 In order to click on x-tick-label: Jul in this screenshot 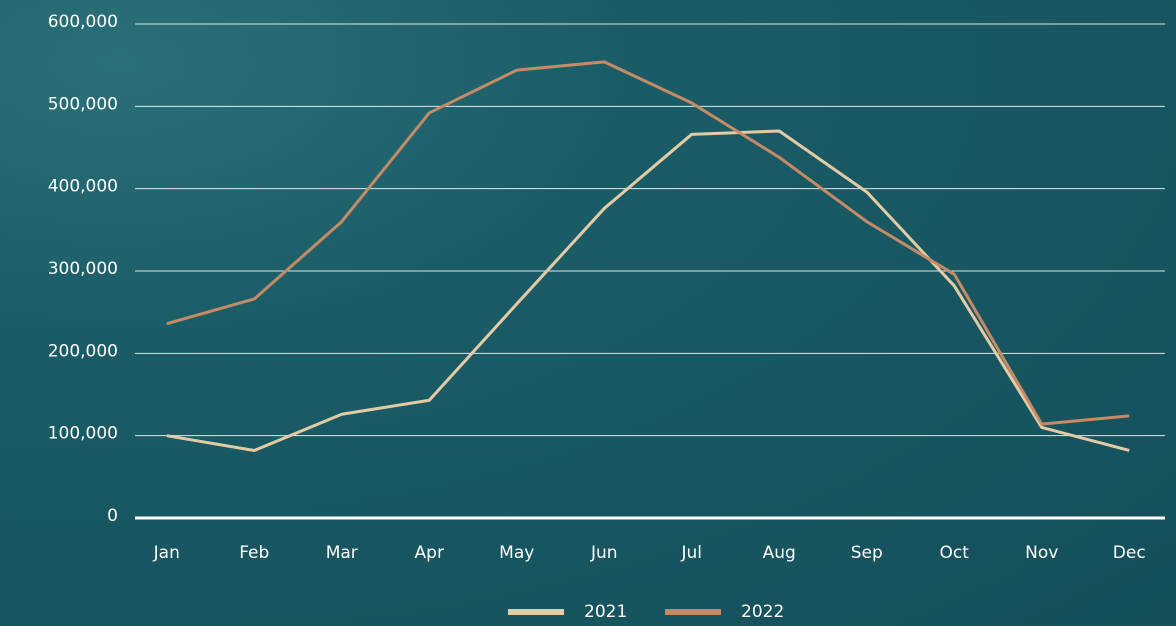, I will do `click(691, 553)`.